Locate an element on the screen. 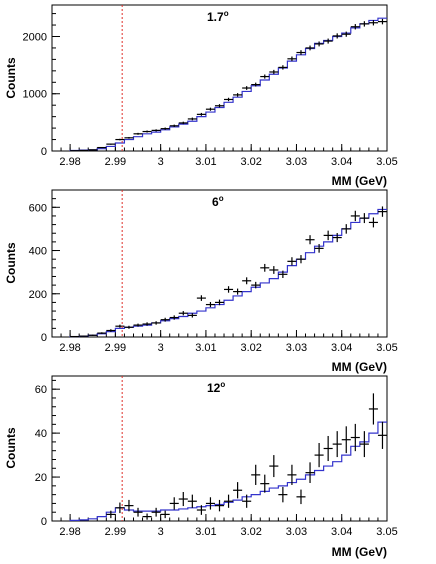 Image resolution: width=436 pixels, height=564 pixels. panel-title-value: 1.7 is located at coordinates (215, 17).